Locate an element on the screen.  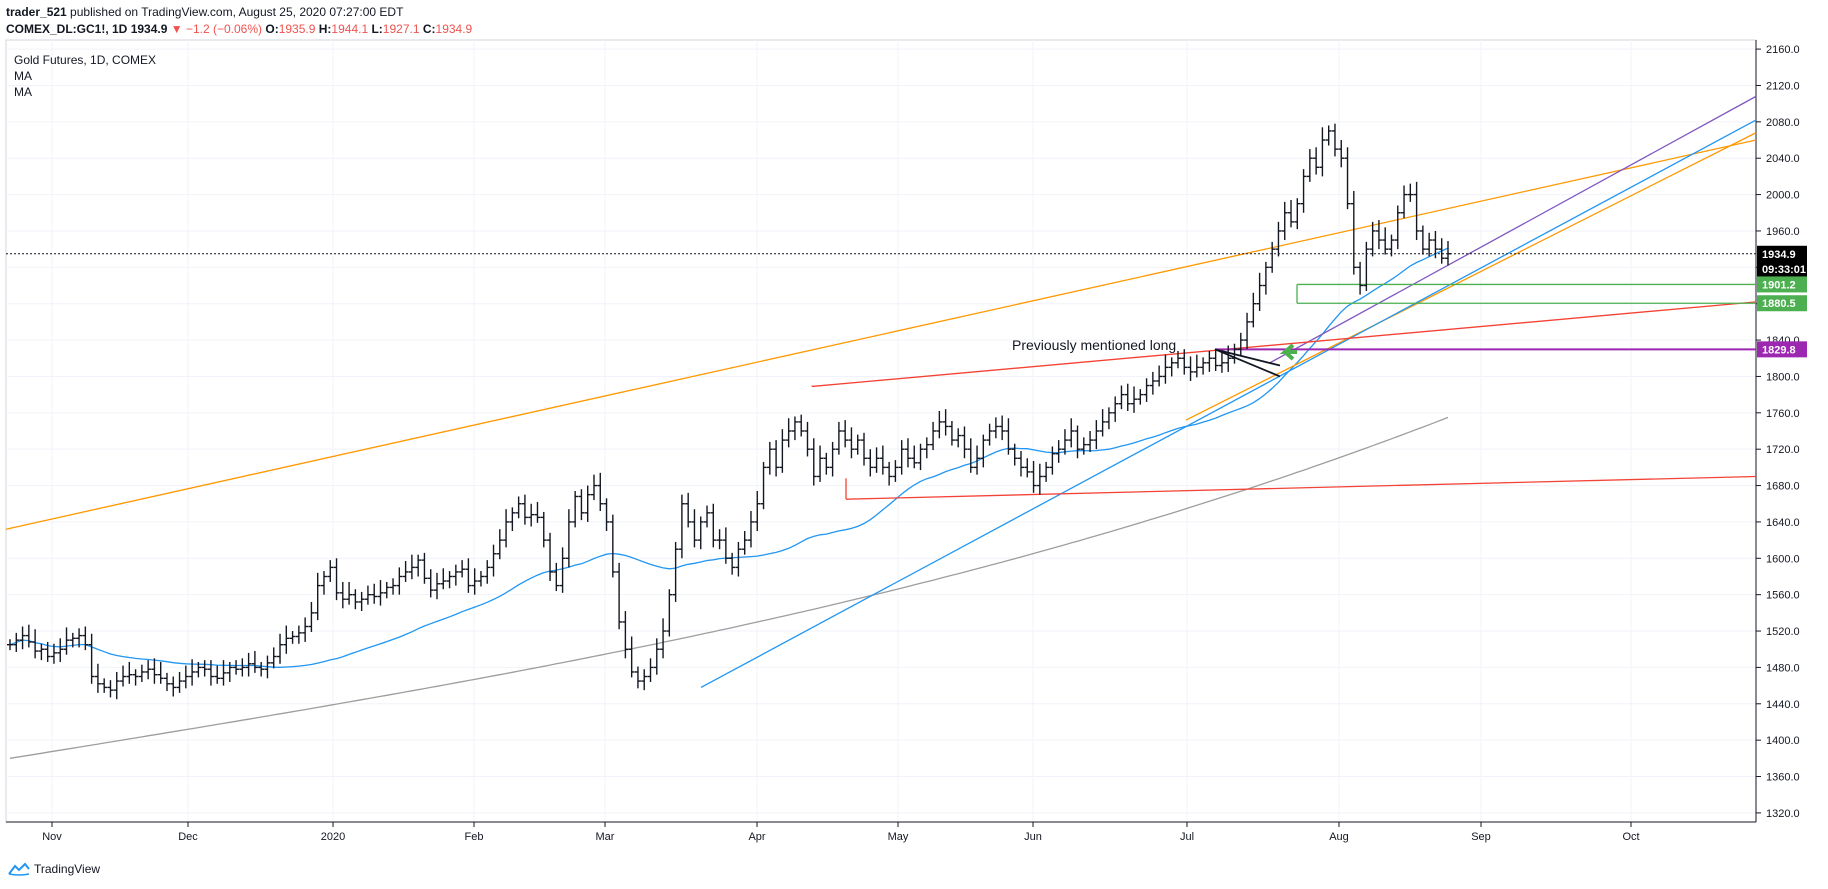
x-tick-label: Sep is located at coordinates (1481, 837).